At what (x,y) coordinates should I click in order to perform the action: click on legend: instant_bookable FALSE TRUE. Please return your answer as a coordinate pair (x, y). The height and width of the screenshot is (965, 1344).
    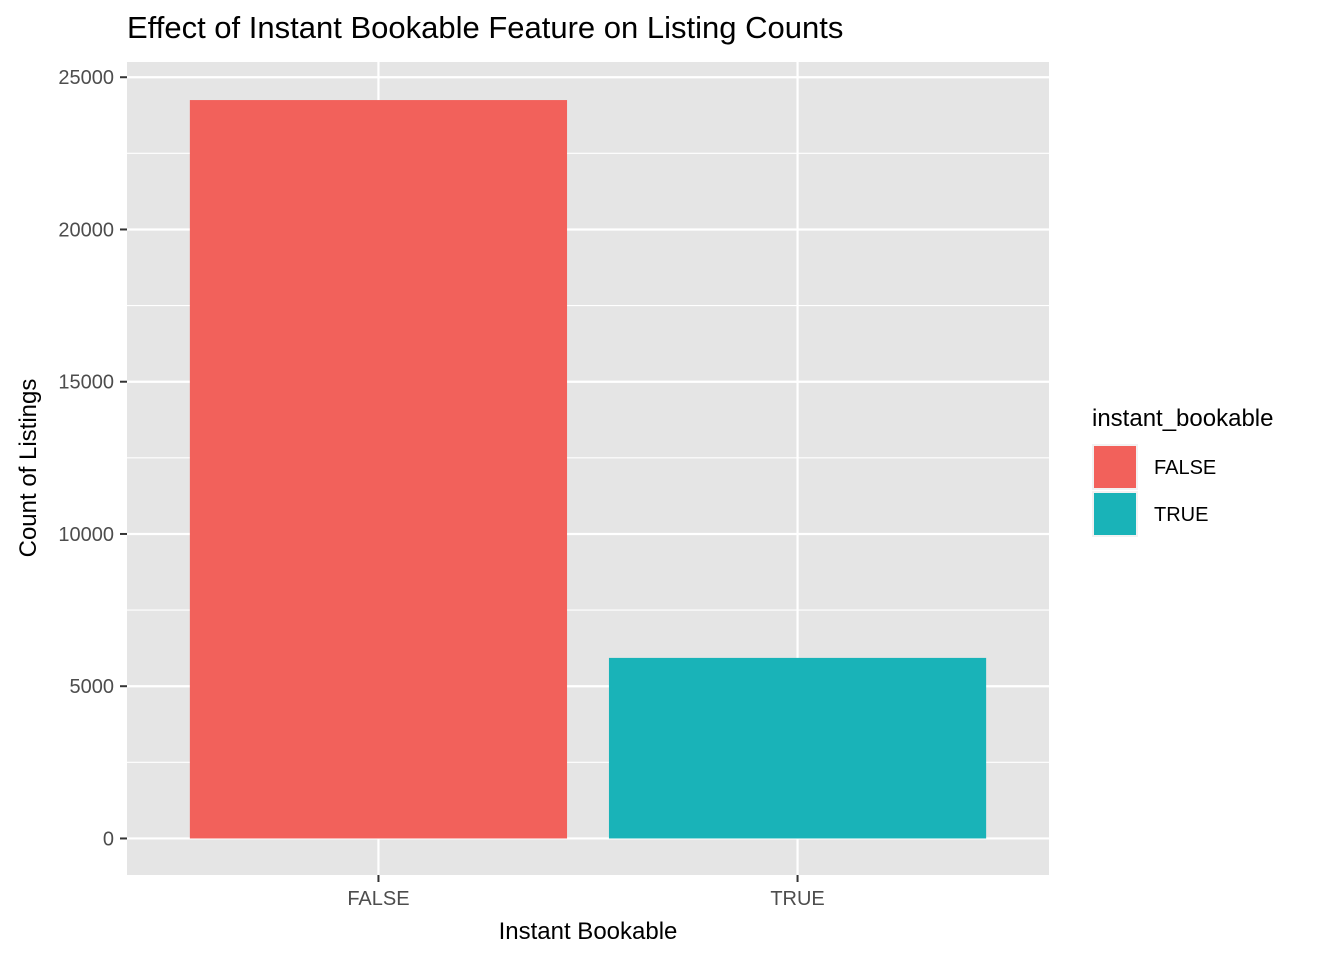
    Looking at the image, I should click on (1182, 471).